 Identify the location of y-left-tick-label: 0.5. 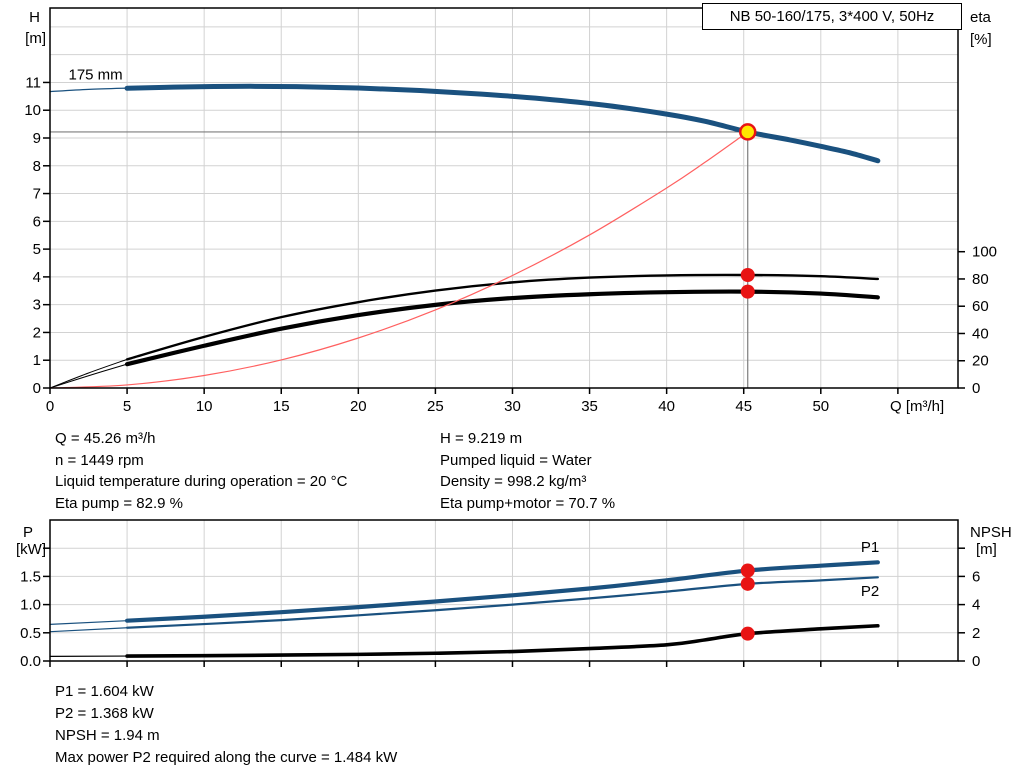
(30, 633).